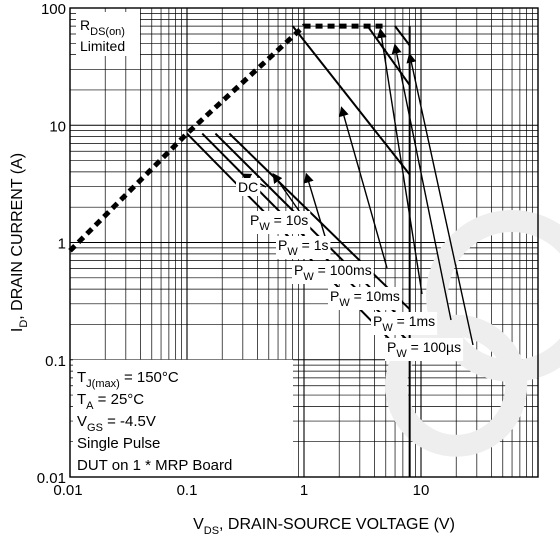  Describe the element at coordinates (279, 222) in the screenshot. I see `curve-label: PW = 10s` at that location.